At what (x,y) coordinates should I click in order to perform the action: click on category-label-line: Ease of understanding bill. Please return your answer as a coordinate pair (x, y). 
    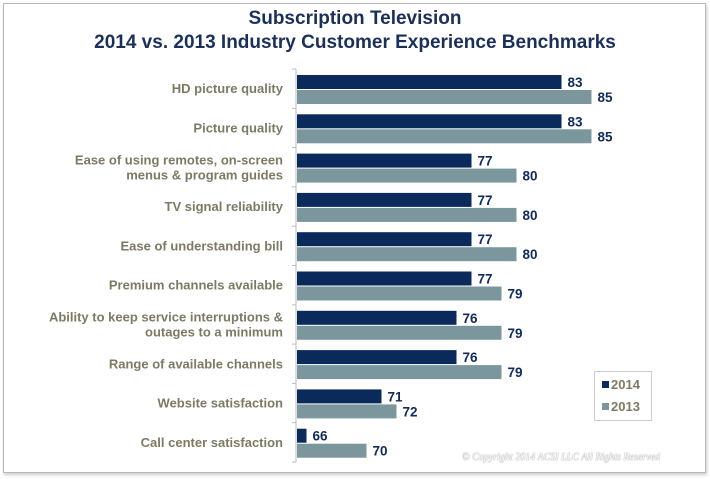
    Looking at the image, I should click on (201, 245).